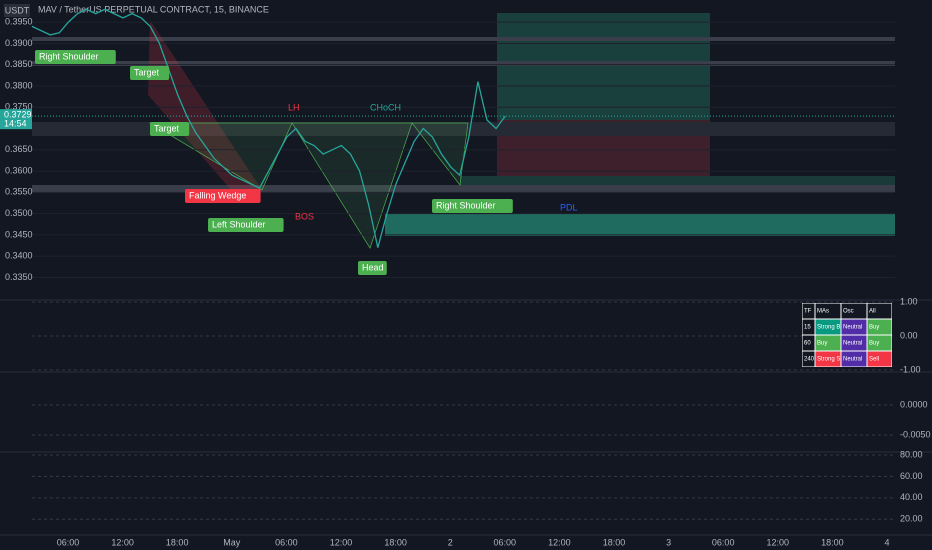 Image resolution: width=932 pixels, height=550 pixels. I want to click on y-tick-label: 0.3550, so click(19, 192).